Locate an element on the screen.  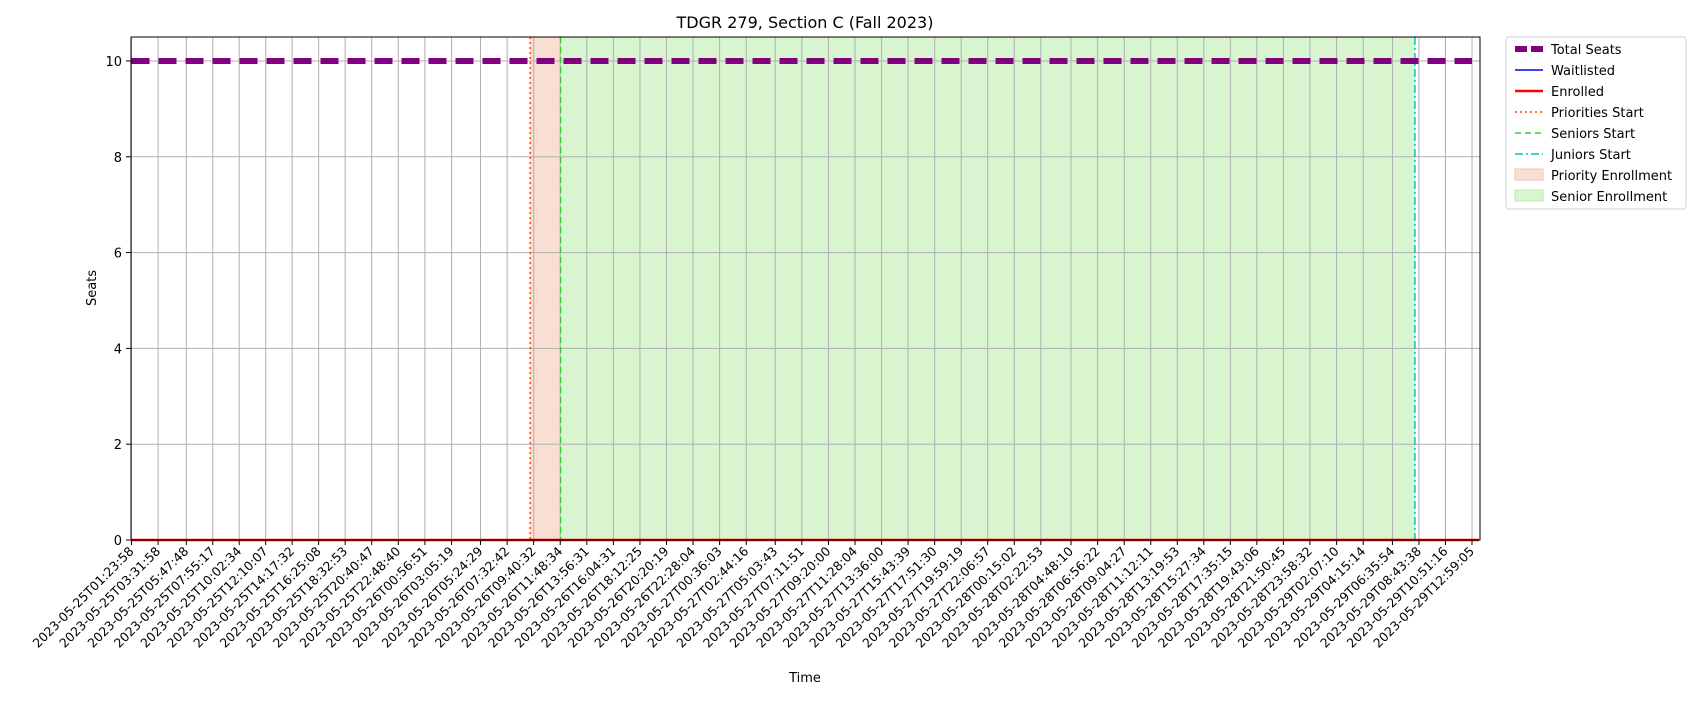
legend-item-1: Waitlisted is located at coordinates (1565, 71).